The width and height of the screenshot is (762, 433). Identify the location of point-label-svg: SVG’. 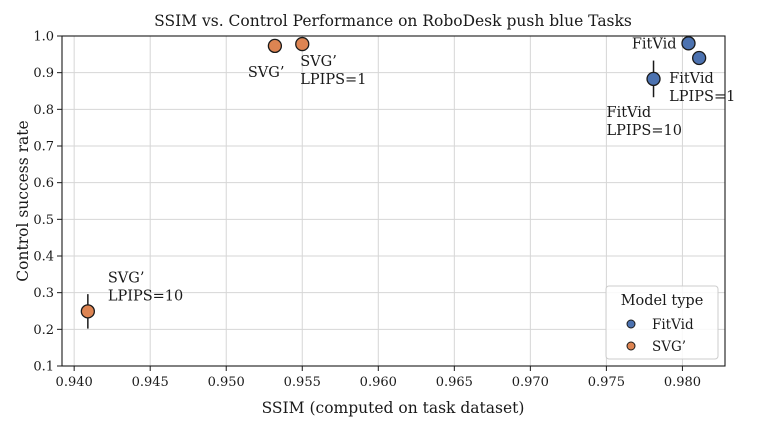
(266, 73).